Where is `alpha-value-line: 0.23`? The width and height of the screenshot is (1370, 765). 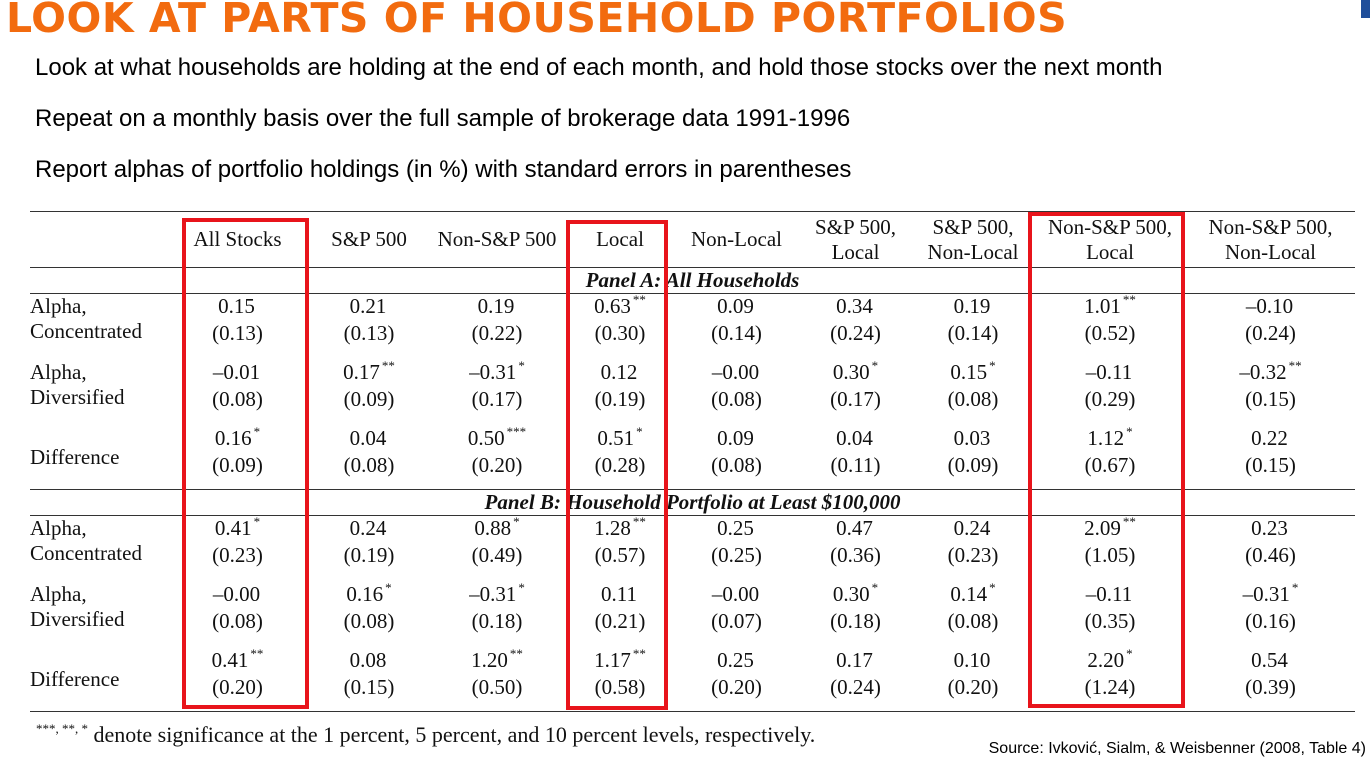 alpha-value-line: 0.23 is located at coordinates (1270, 529).